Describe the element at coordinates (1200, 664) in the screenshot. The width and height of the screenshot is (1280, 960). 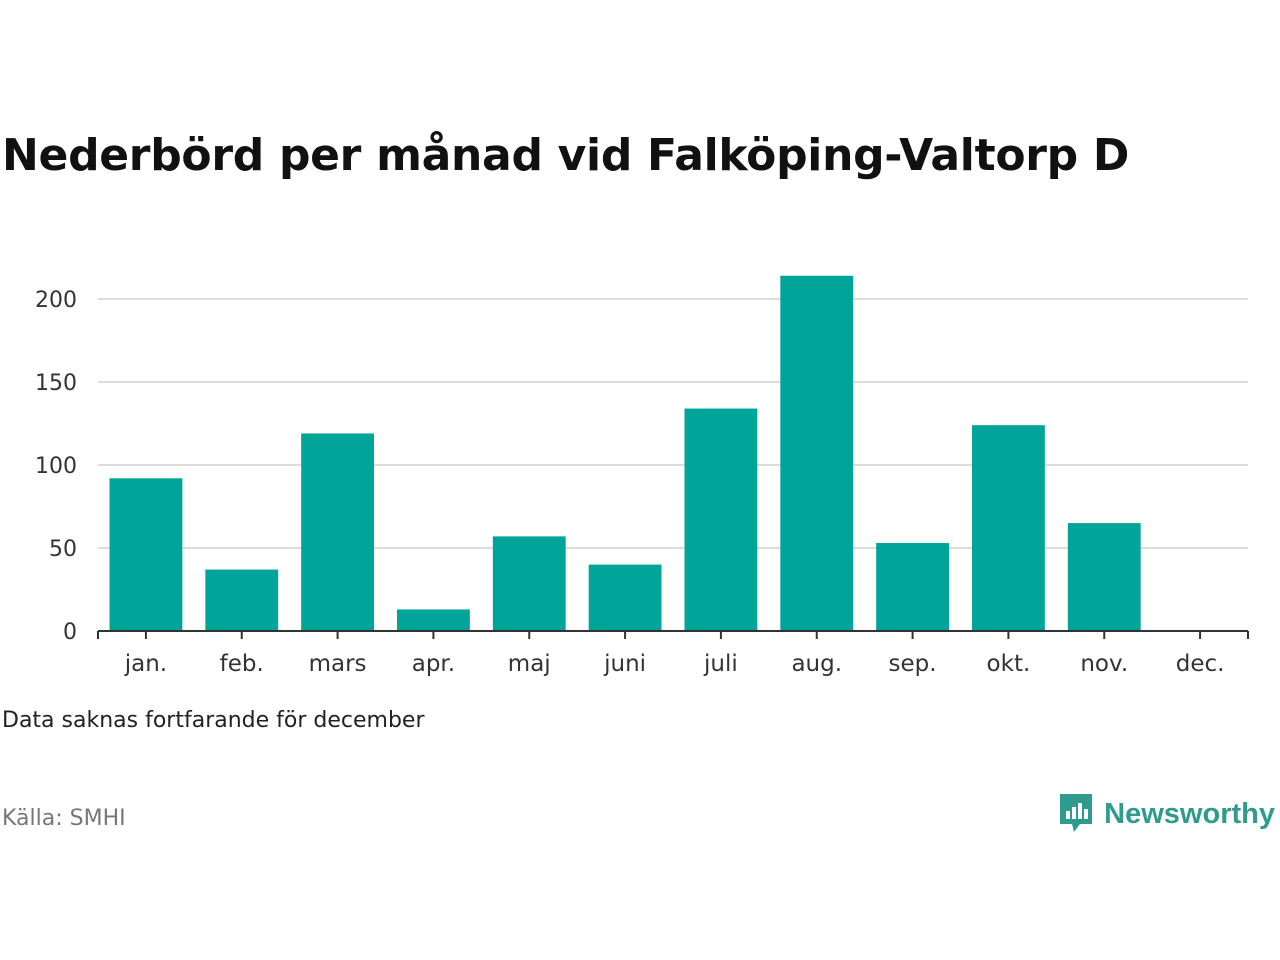
I see `x-tick-label: dec.` at that location.